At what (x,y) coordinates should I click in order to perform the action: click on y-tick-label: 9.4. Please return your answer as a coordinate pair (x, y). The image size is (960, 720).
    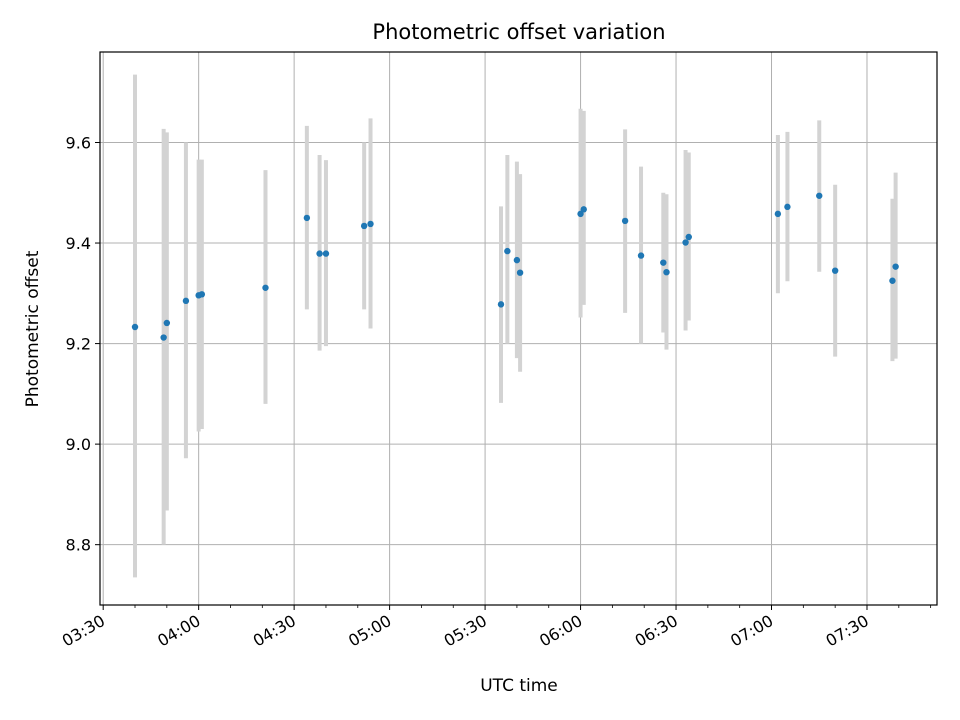
    Looking at the image, I should click on (78, 243).